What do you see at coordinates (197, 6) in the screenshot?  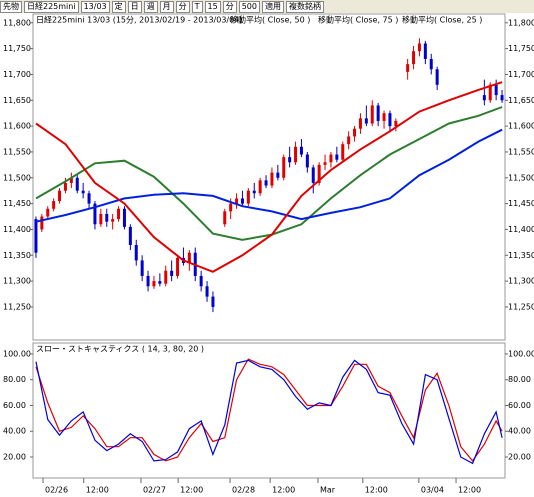 I see `toolbar-button: T` at bounding box center [197, 6].